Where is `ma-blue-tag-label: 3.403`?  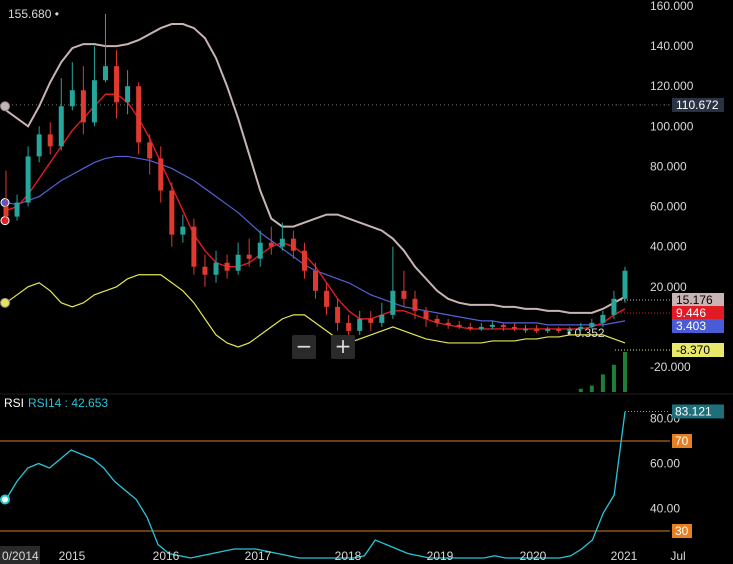 ma-blue-tag-label: 3.403 is located at coordinates (691, 326).